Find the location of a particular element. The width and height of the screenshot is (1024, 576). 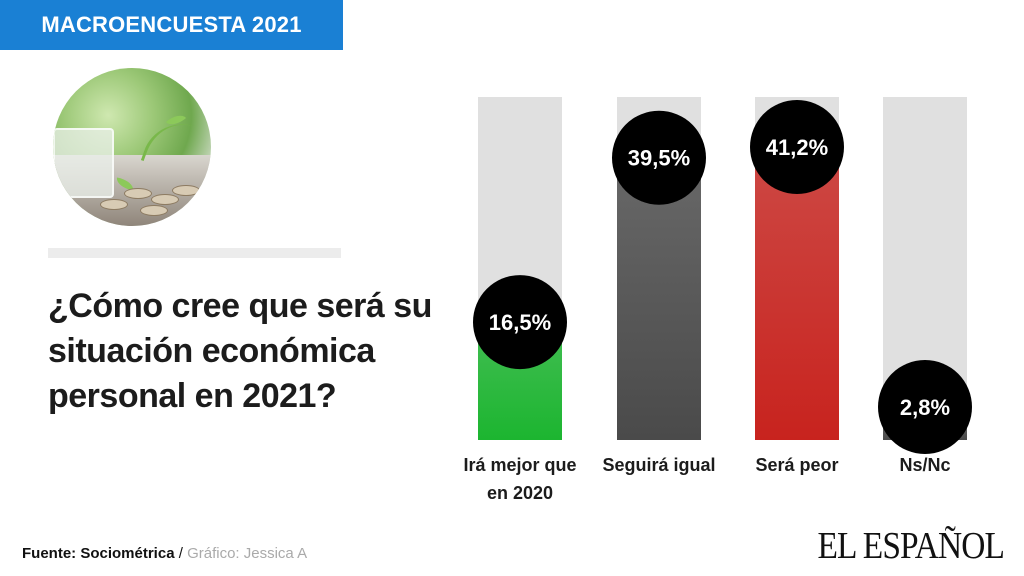

credit-label: Gráfico: Jessica A is located at coordinates (247, 553).